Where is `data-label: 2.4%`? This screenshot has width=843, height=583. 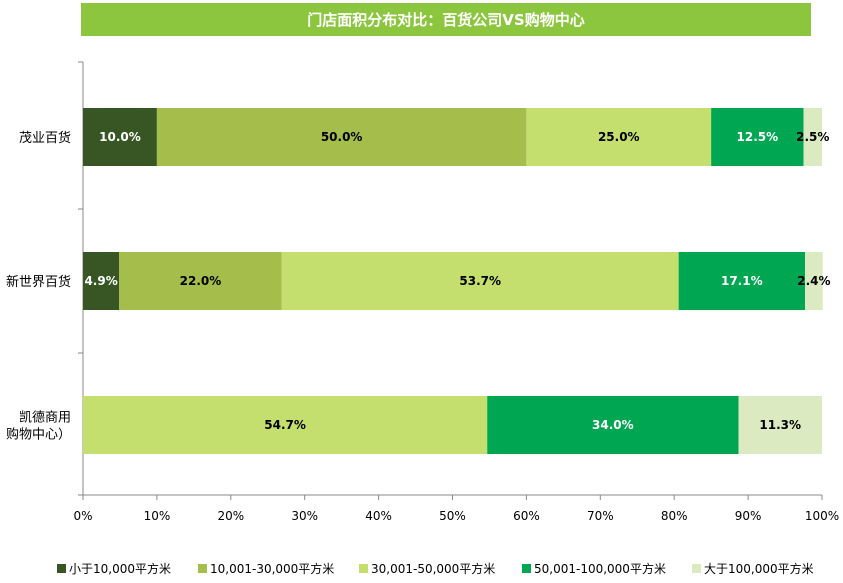 data-label: 2.4% is located at coordinates (813, 281).